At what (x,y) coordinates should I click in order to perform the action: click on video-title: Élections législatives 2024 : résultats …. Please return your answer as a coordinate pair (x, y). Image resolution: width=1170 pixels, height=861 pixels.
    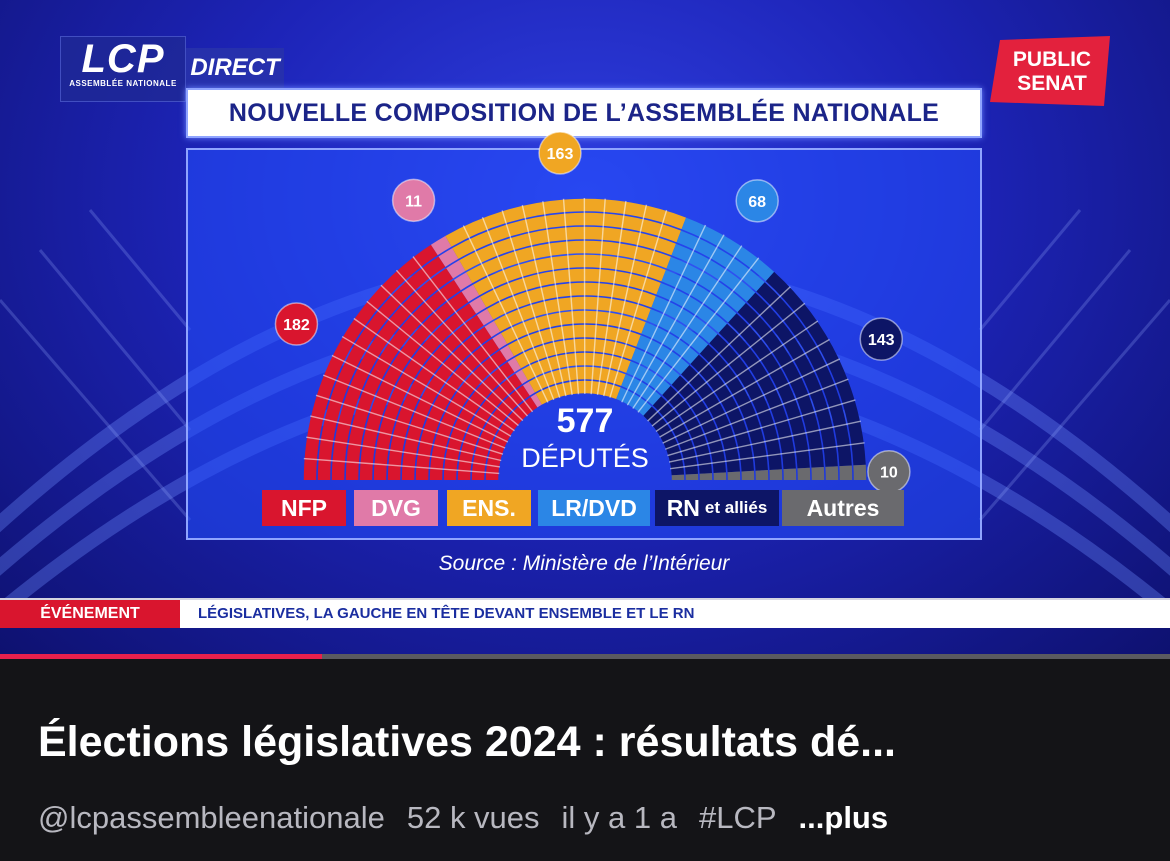
    Looking at the image, I should click on (467, 742).